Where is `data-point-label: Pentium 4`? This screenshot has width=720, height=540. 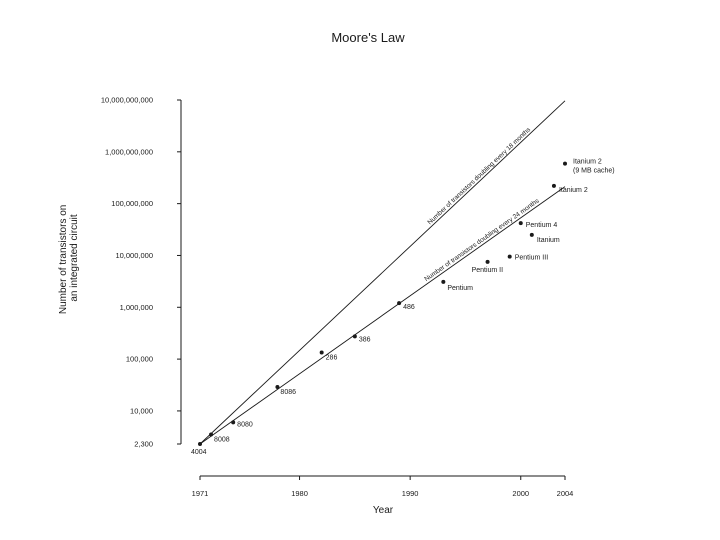
data-point-label: Pentium 4 is located at coordinates (542, 225).